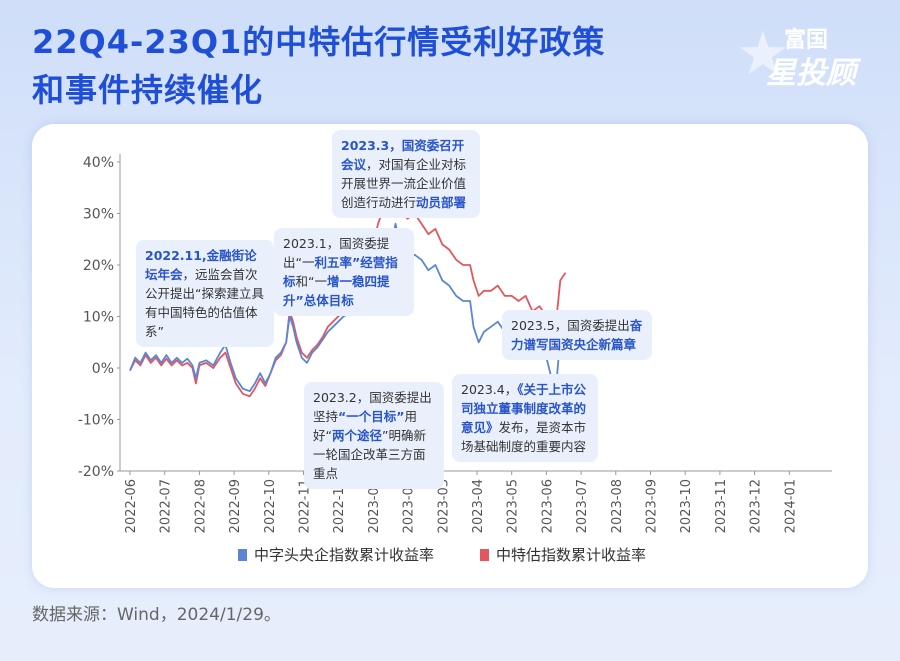 The image size is (900, 661). What do you see at coordinates (478, 506) in the screenshot?
I see `x-tick-label: 2023-04` at bounding box center [478, 506].